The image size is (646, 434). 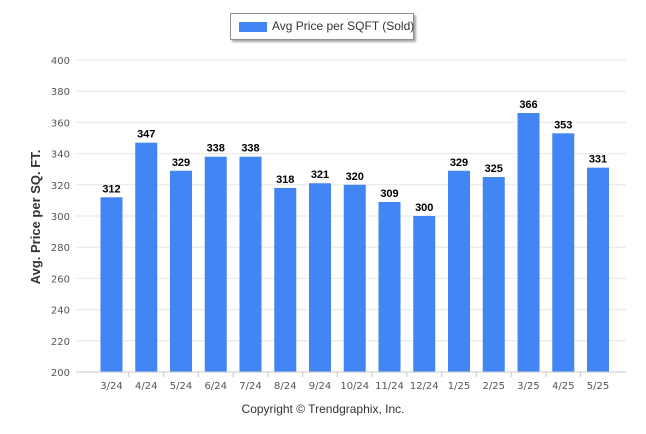 What do you see at coordinates (285, 180) in the screenshot?
I see `bar-value-label: 318` at bounding box center [285, 180].